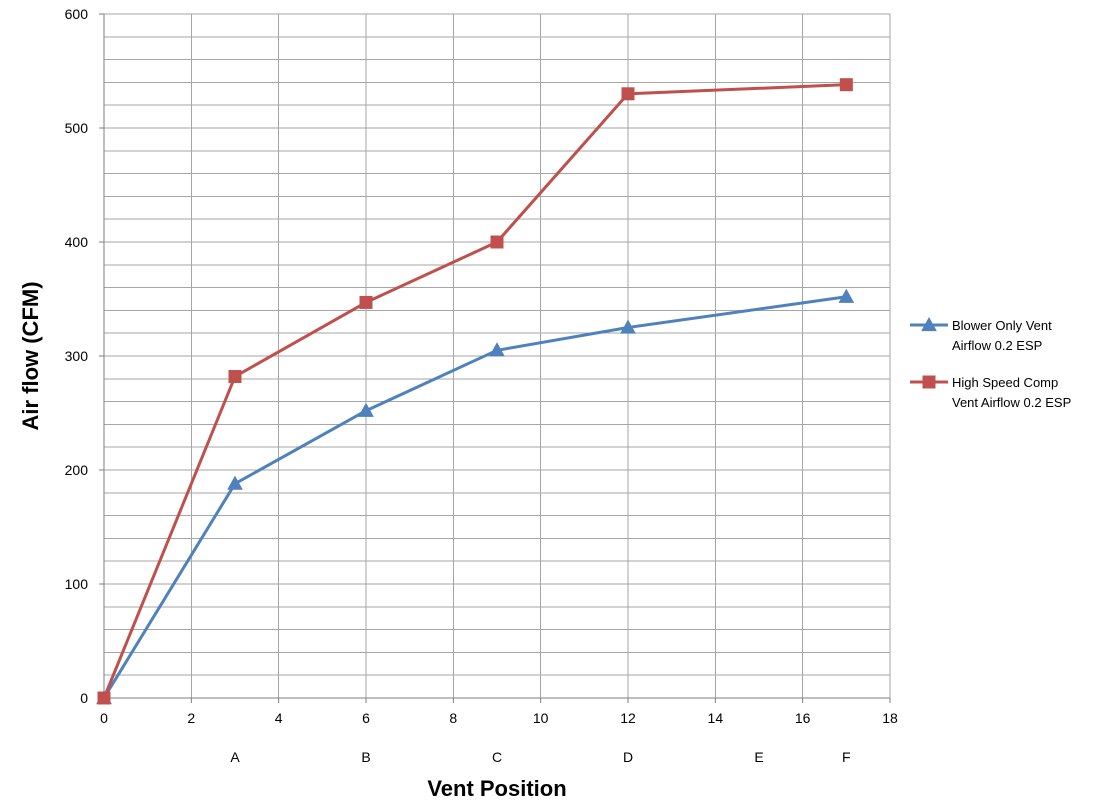 Image resolution: width=1108 pixels, height=803 pixels. Describe the element at coordinates (541, 718) in the screenshot. I see `x-tick-label: 10` at that location.